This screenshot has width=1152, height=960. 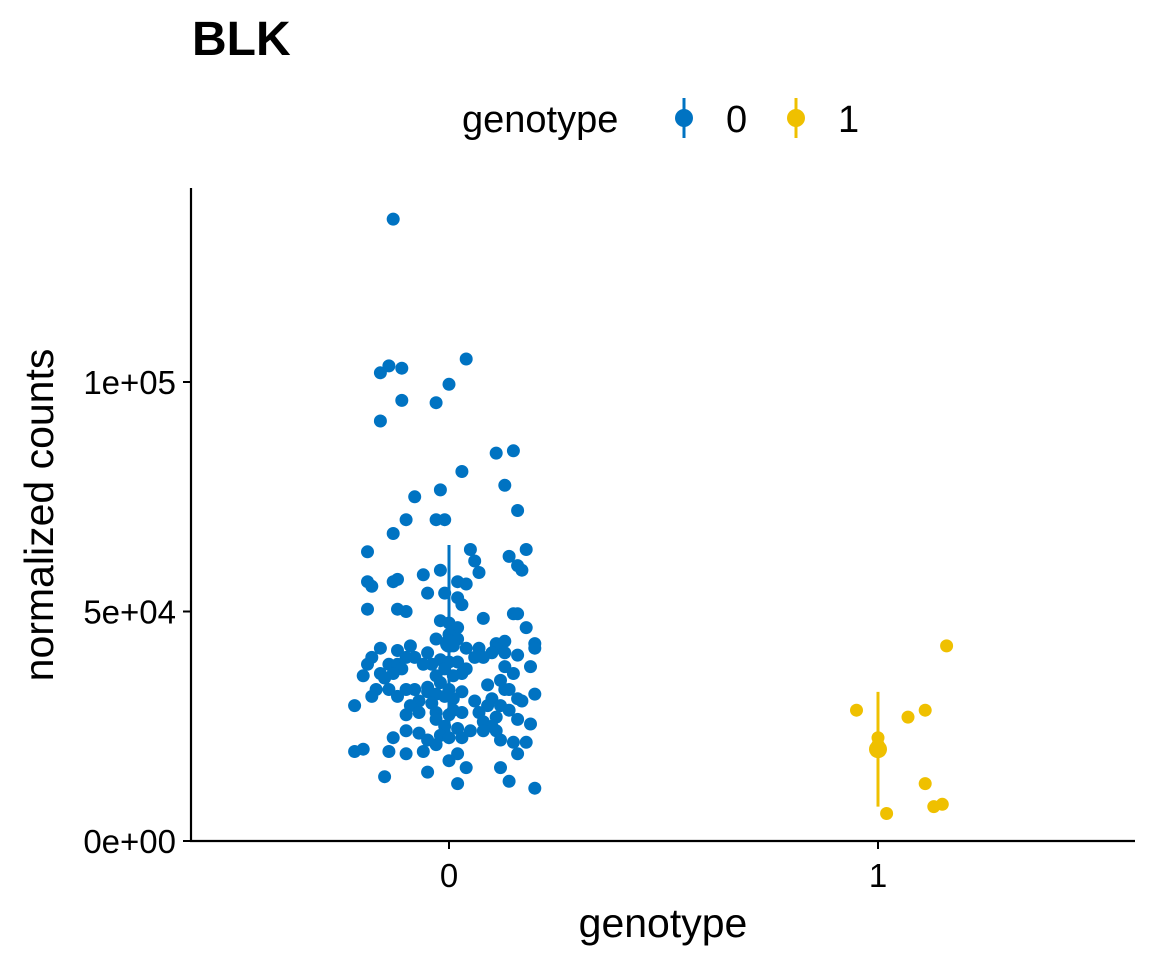 What do you see at coordinates (823, 119) in the screenshot?
I see `legend-entry-1: 1` at bounding box center [823, 119].